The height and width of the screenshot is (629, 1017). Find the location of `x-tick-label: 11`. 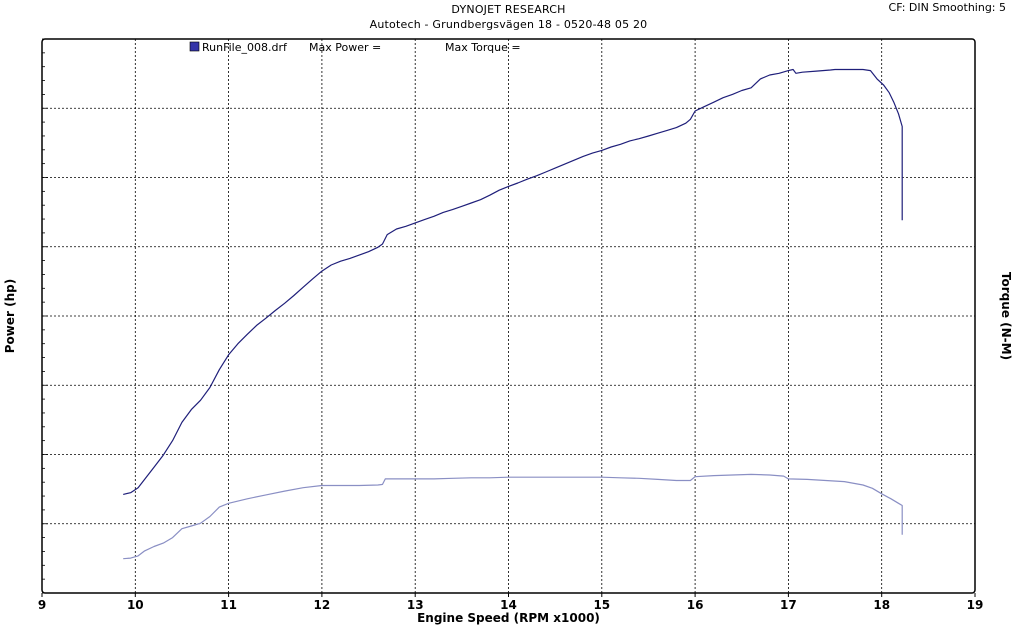

x-tick-label: 11 is located at coordinates (228, 605).